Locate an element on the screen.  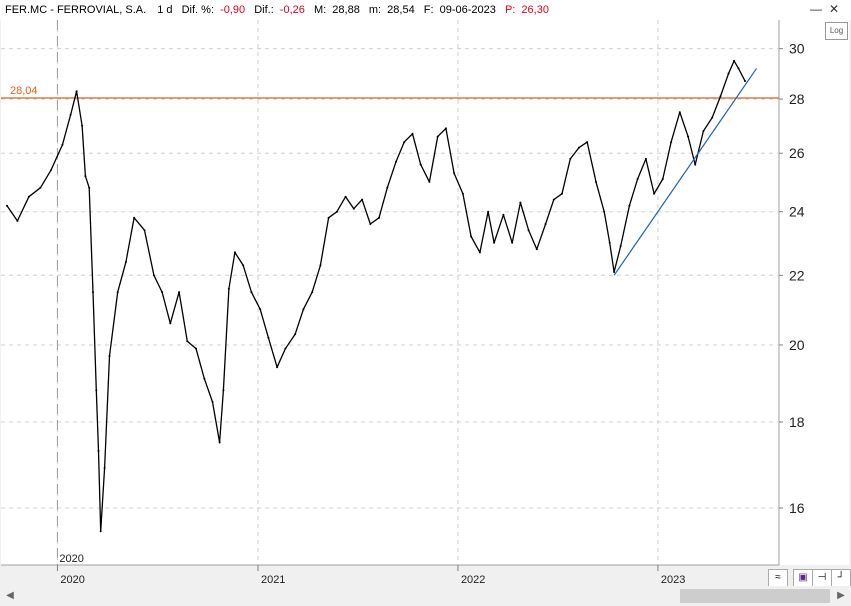
y-axis-area is located at coordinates (814, 292).